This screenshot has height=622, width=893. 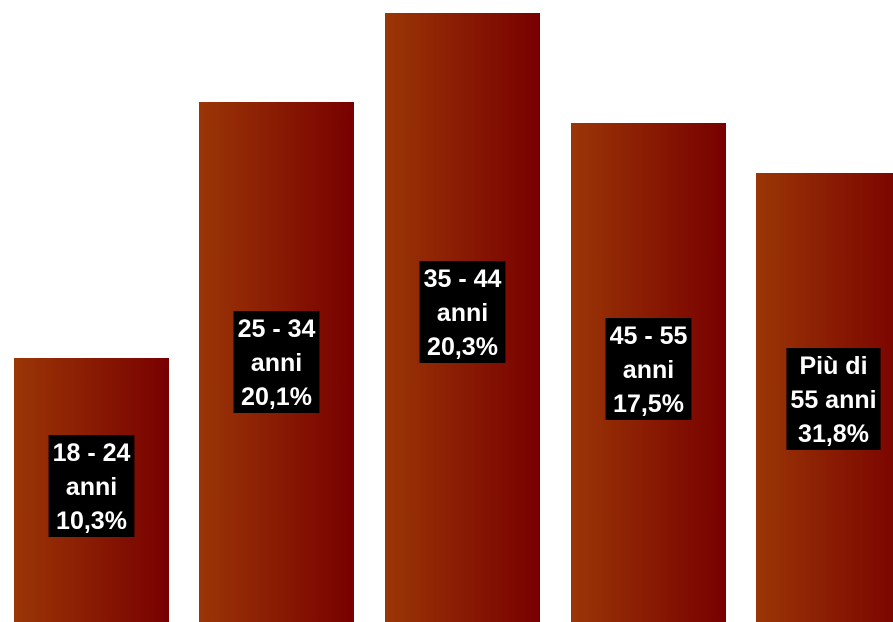 I want to click on bar-category-label: Più di, so click(x=833, y=366).